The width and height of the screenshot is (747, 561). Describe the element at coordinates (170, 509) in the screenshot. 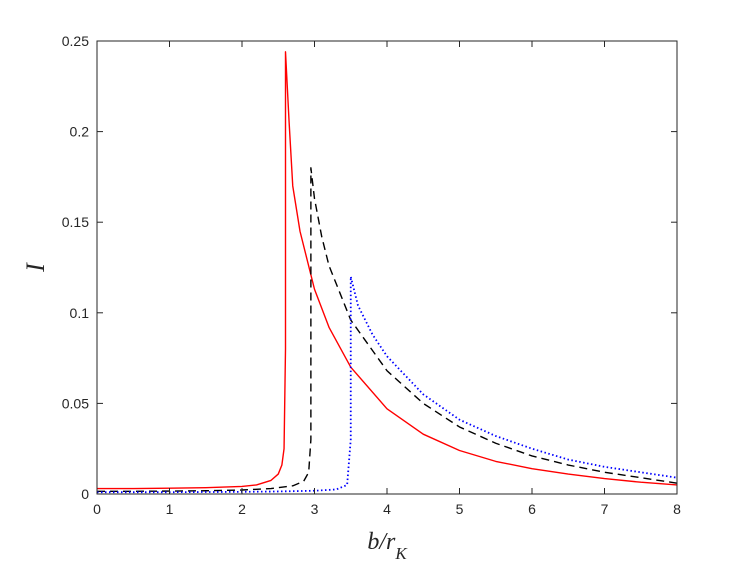

I see `x-tick-label: 1` at that location.